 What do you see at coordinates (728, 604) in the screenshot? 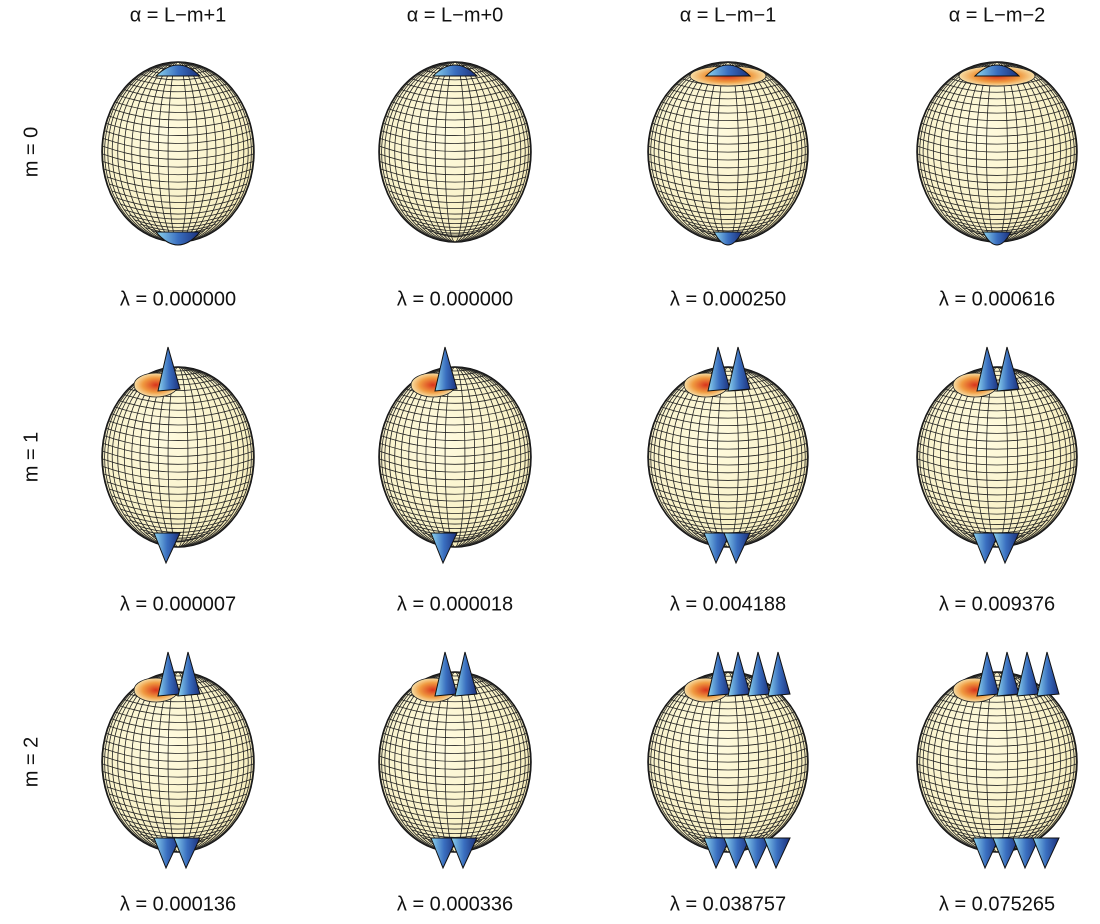
I see `eigenvalue-label: λ = 0.004188` at bounding box center [728, 604].